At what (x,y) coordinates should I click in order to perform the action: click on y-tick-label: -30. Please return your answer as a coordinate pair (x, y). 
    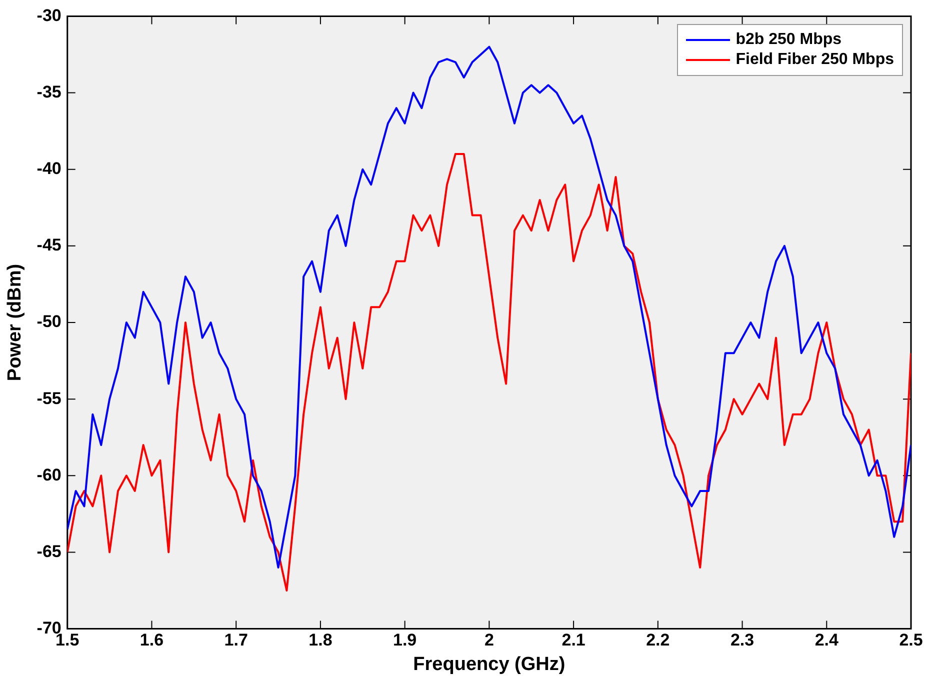
    Looking at the image, I should click on (49, 15).